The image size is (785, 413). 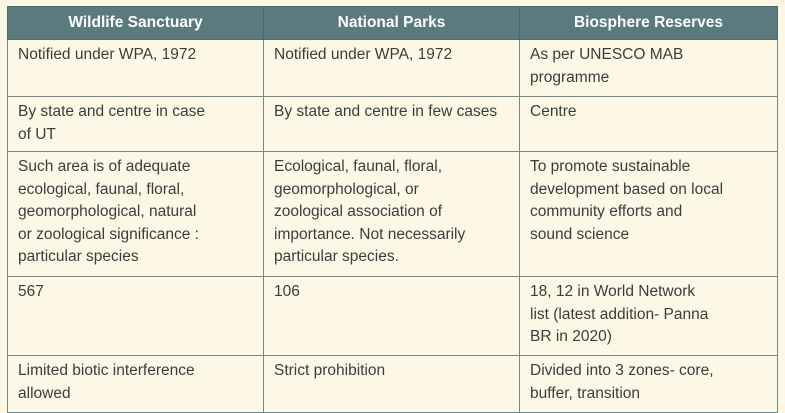 I want to click on cell-text: Limited biotic interference allowed, so click(x=106, y=382).